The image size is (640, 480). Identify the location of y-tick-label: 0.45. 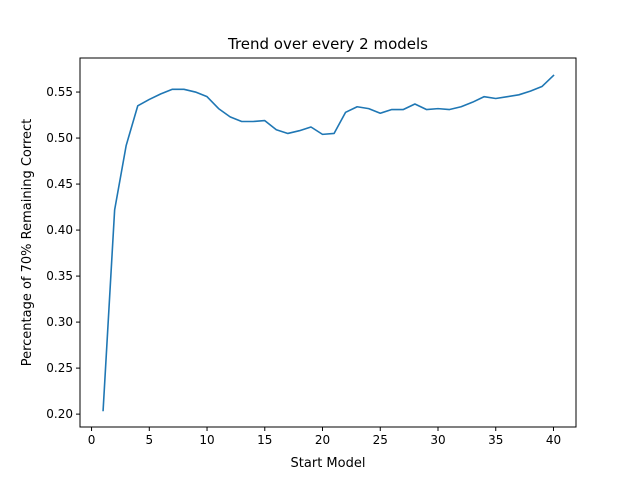
(59, 184).